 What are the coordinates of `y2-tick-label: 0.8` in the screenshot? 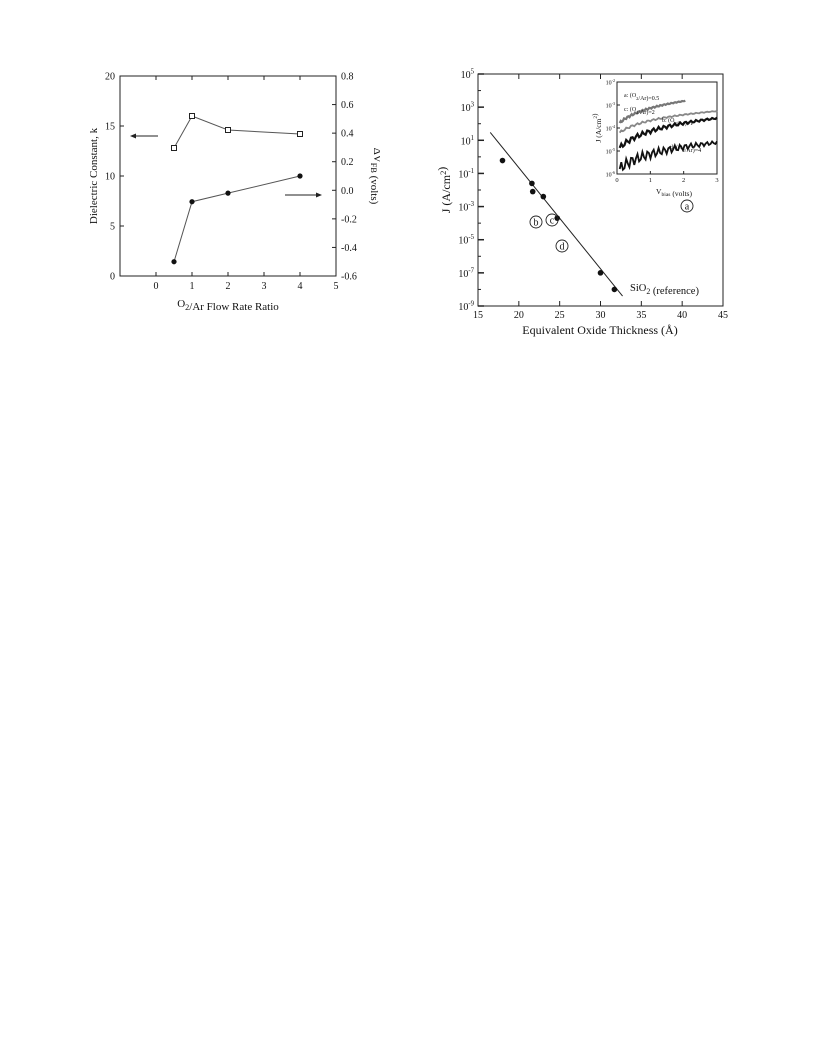 It's located at (347, 77).